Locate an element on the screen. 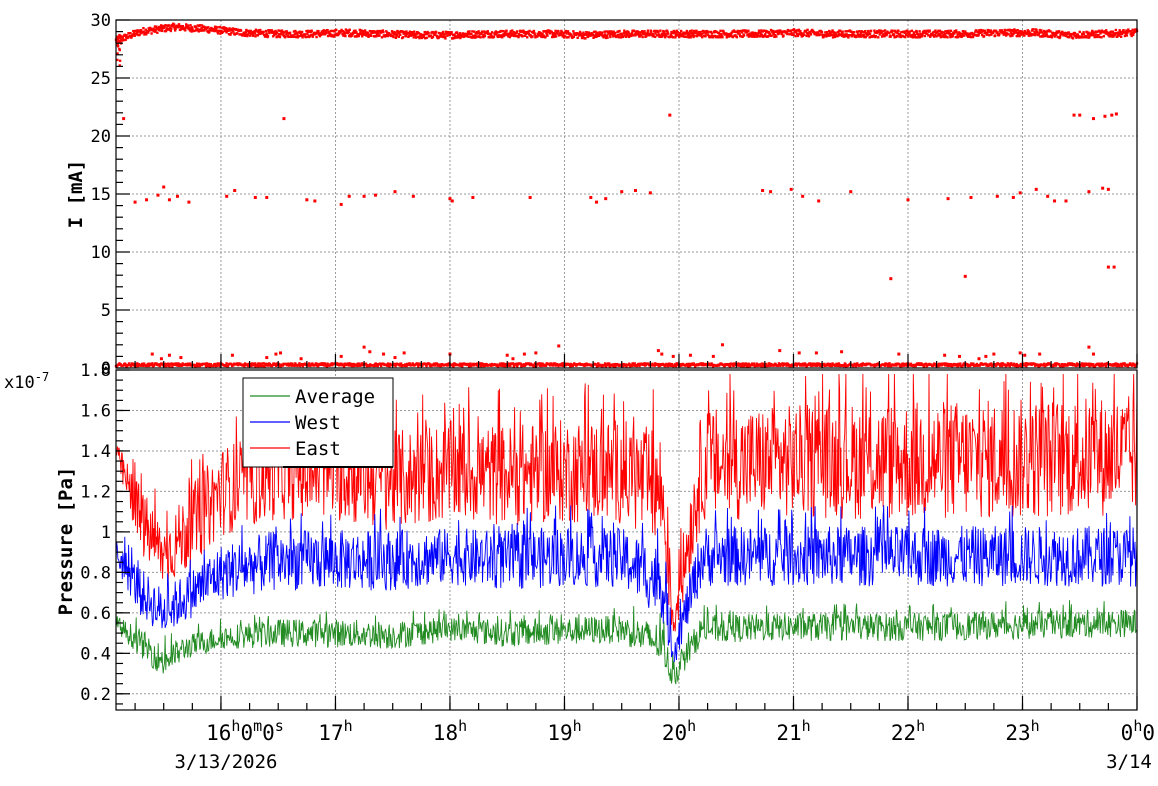  pressure-y-tick-label: 1.4 is located at coordinates (95, 452).